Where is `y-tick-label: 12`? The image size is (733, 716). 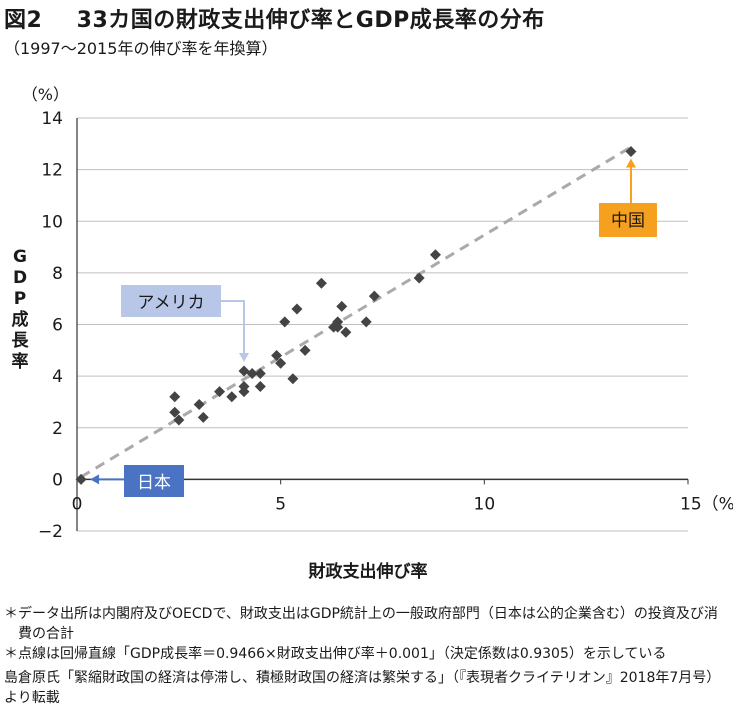
y-tick-label: 12 is located at coordinates (52, 171).